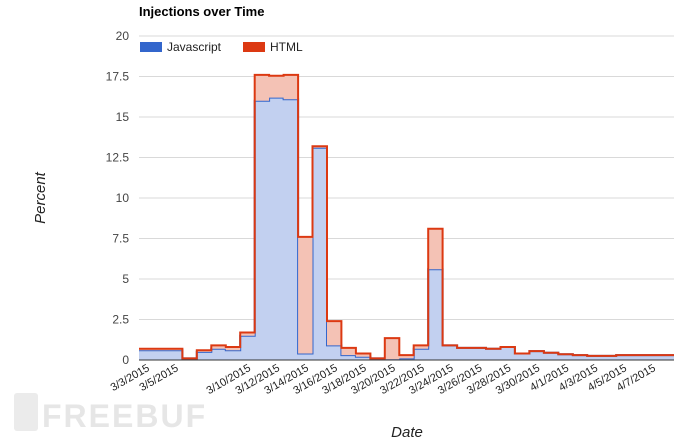 This screenshot has height=442, width=690. I want to click on watermark: FREEBUF, so click(110, 413).